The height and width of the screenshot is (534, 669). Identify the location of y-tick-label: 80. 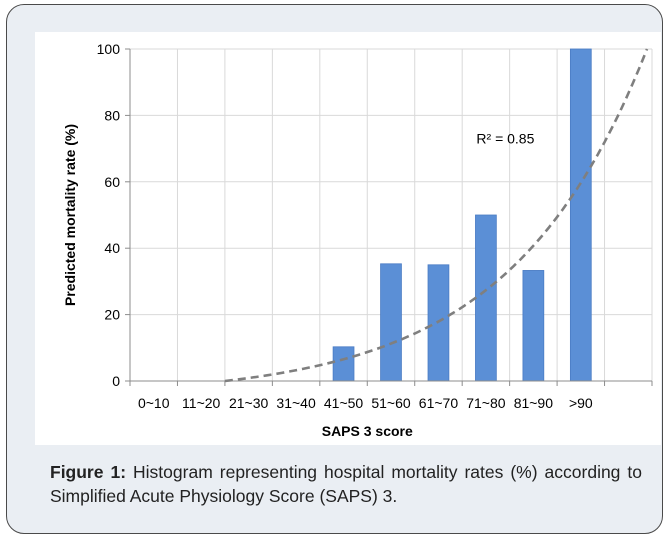
(112, 115).